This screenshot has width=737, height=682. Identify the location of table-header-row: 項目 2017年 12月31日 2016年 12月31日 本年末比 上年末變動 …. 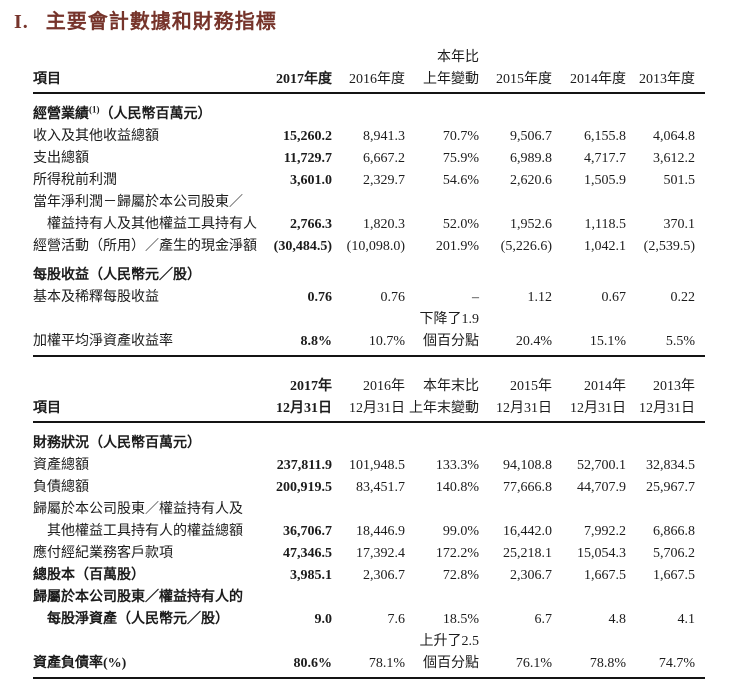
(369, 401).